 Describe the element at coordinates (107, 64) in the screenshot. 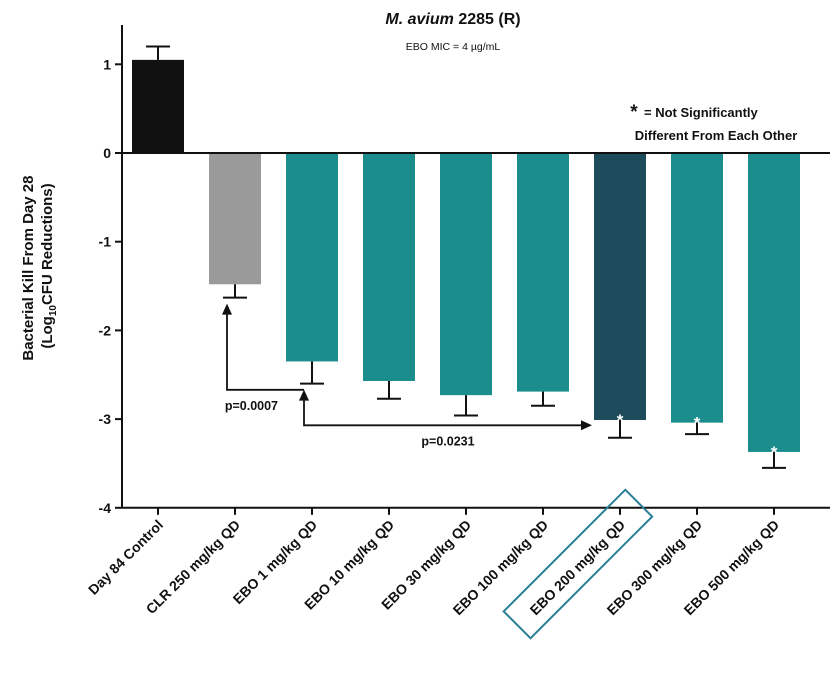

I see `y-tick-label: 1` at that location.